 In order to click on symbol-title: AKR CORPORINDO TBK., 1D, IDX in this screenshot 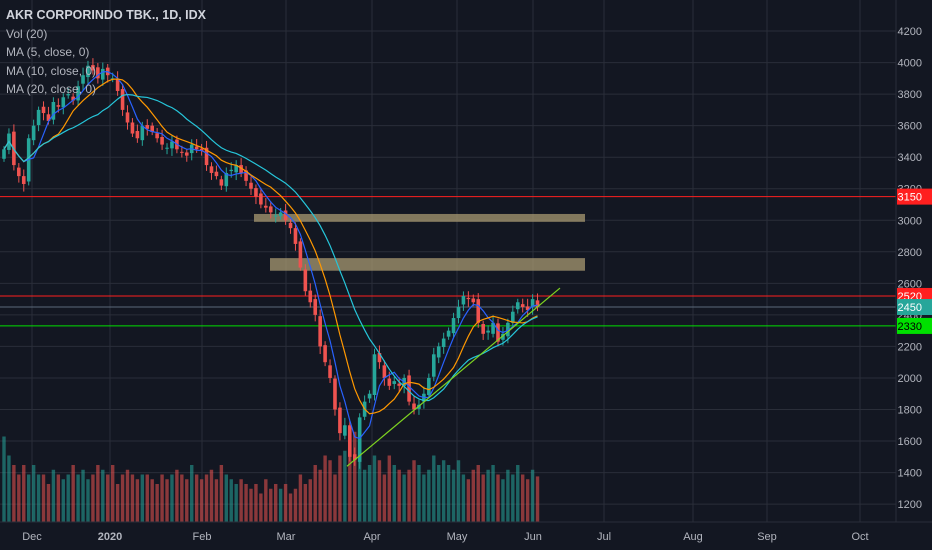, I will do `click(106, 15)`.